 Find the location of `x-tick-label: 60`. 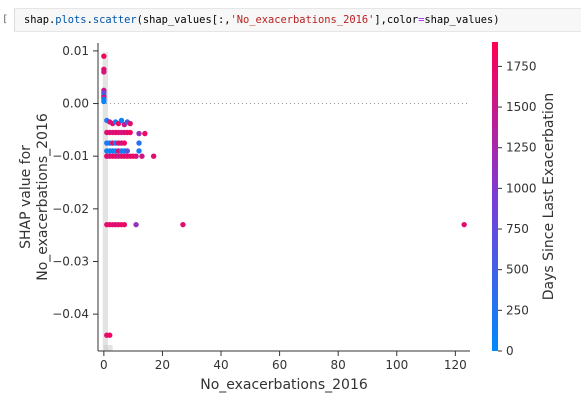

x-tick-label: 60 is located at coordinates (279, 365).